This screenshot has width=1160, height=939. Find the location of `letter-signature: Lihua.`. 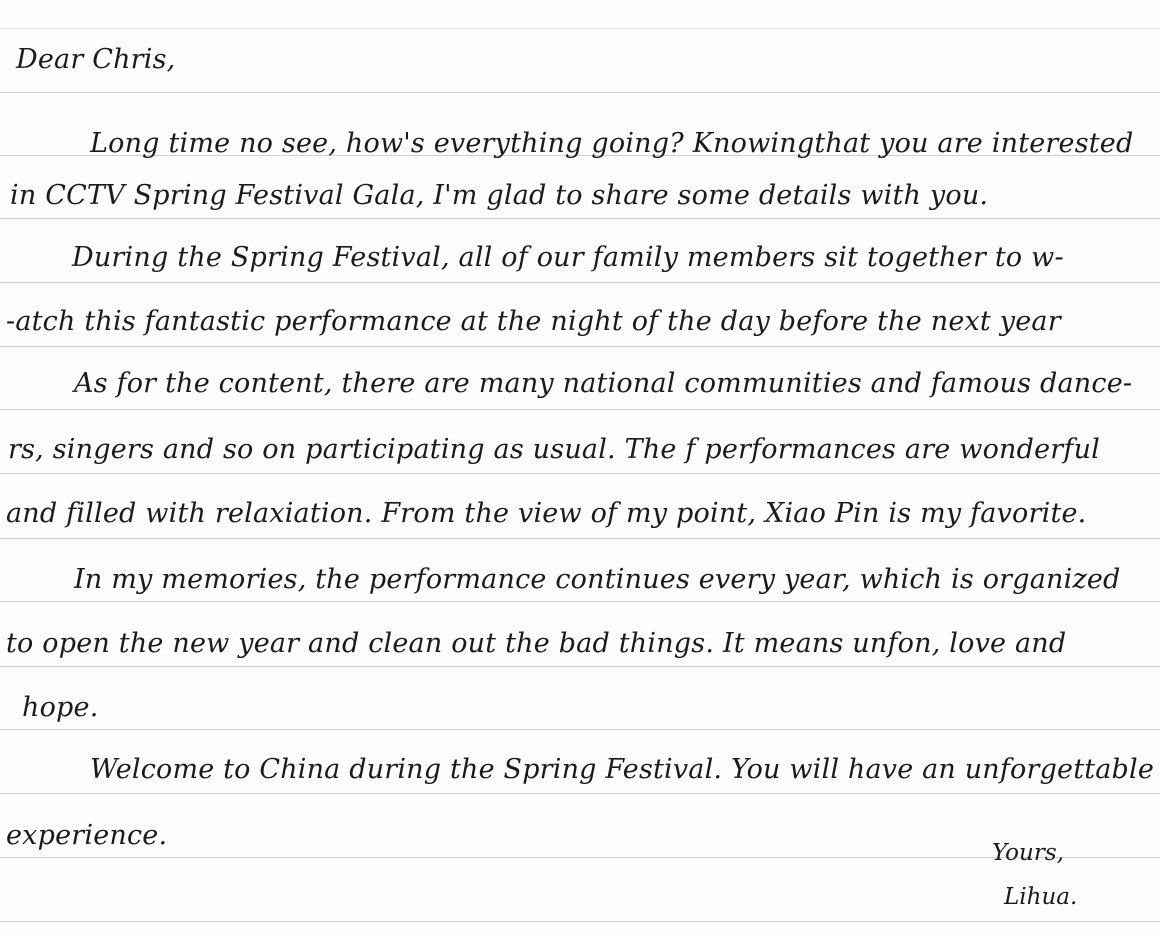

letter-signature: Lihua. is located at coordinates (1041, 897).